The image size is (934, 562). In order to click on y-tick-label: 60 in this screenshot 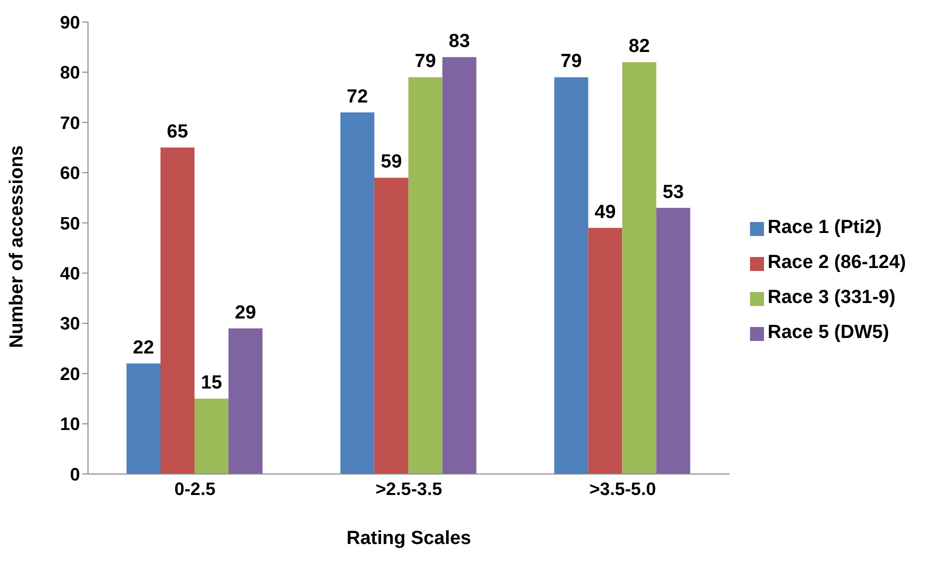, I will do `click(70, 173)`.